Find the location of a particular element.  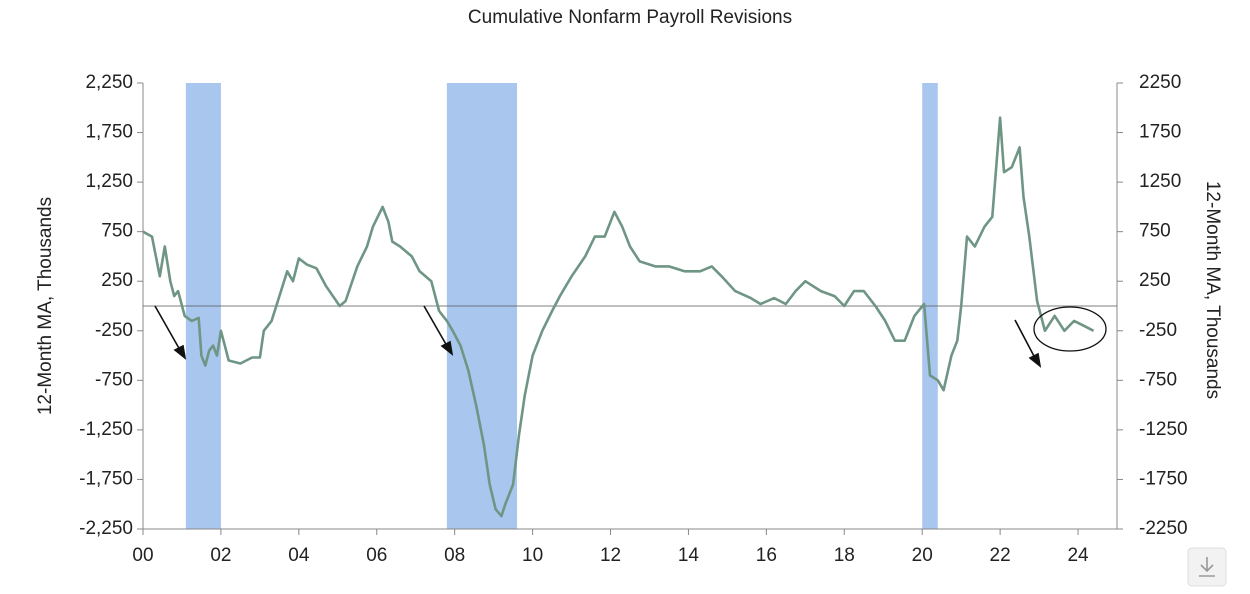

download-icon is located at coordinates (1207, 567).